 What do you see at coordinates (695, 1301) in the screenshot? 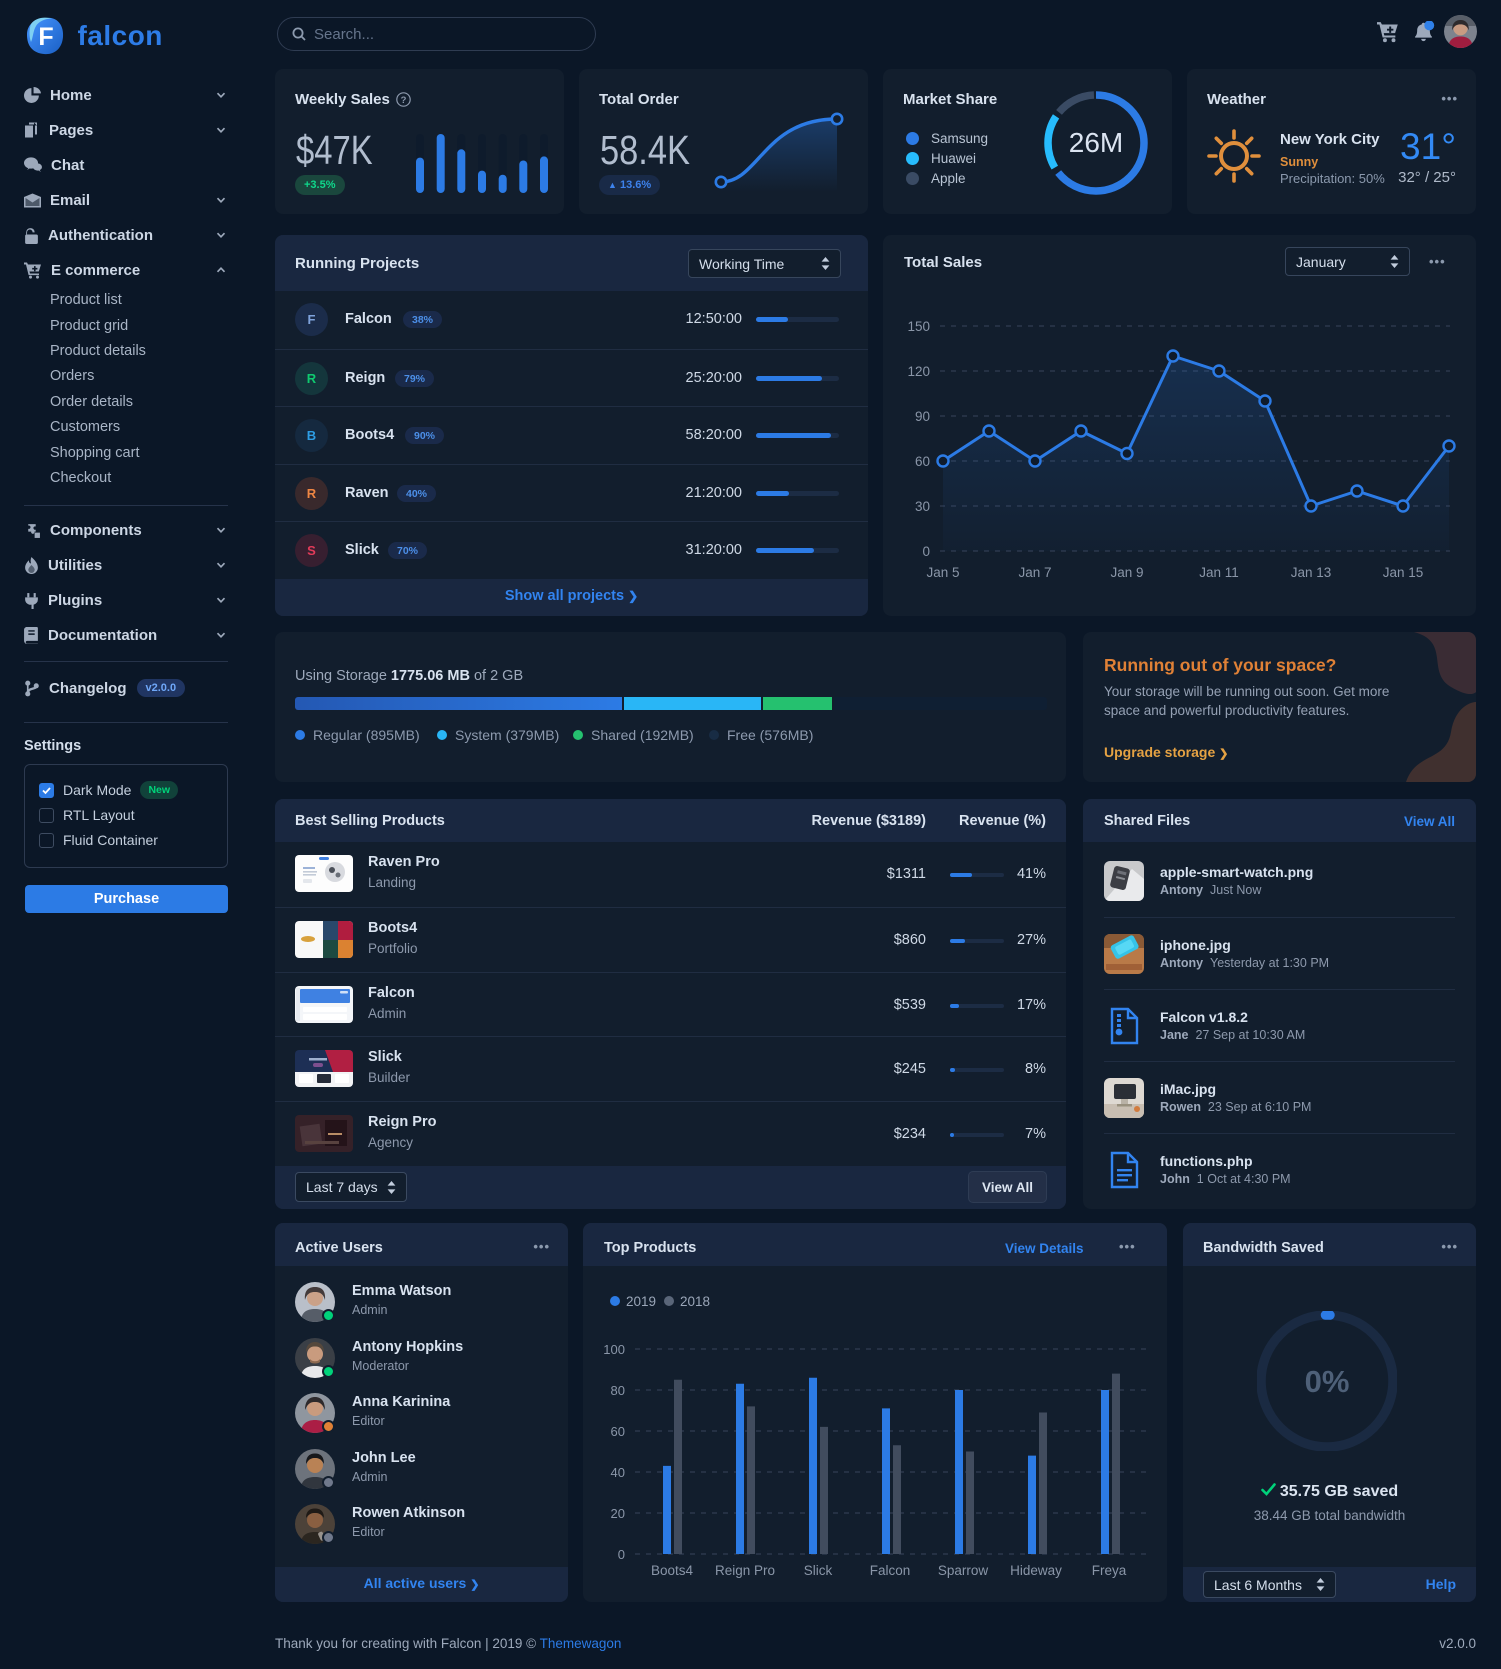
I see `svg-text: 2018` at bounding box center [695, 1301].